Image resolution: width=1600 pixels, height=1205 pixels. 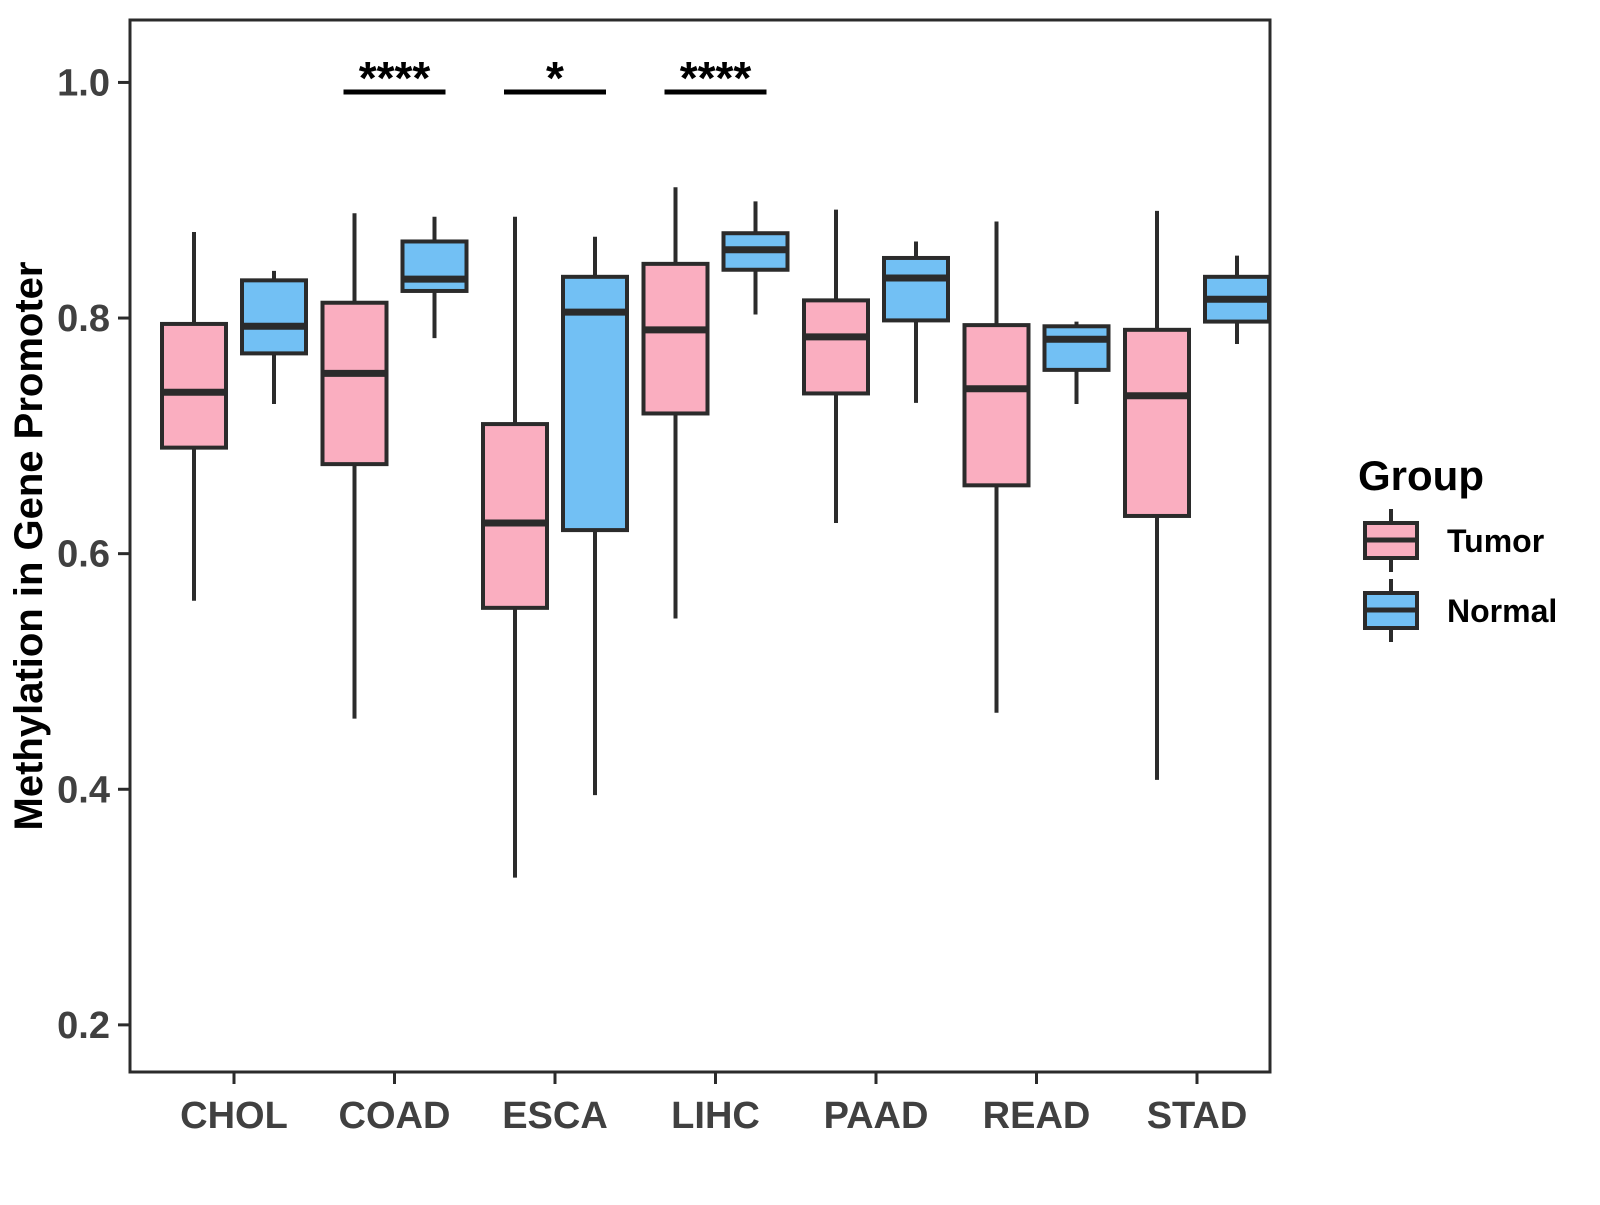 What do you see at coordinates (274, 317) in the screenshot?
I see `box-chol-normal` at bounding box center [274, 317].